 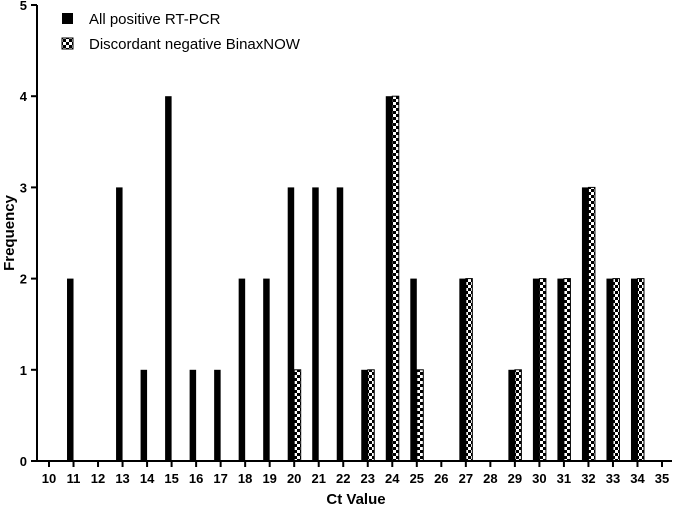 What do you see at coordinates (490, 478) in the screenshot?
I see `x-tick-label: 28` at bounding box center [490, 478].